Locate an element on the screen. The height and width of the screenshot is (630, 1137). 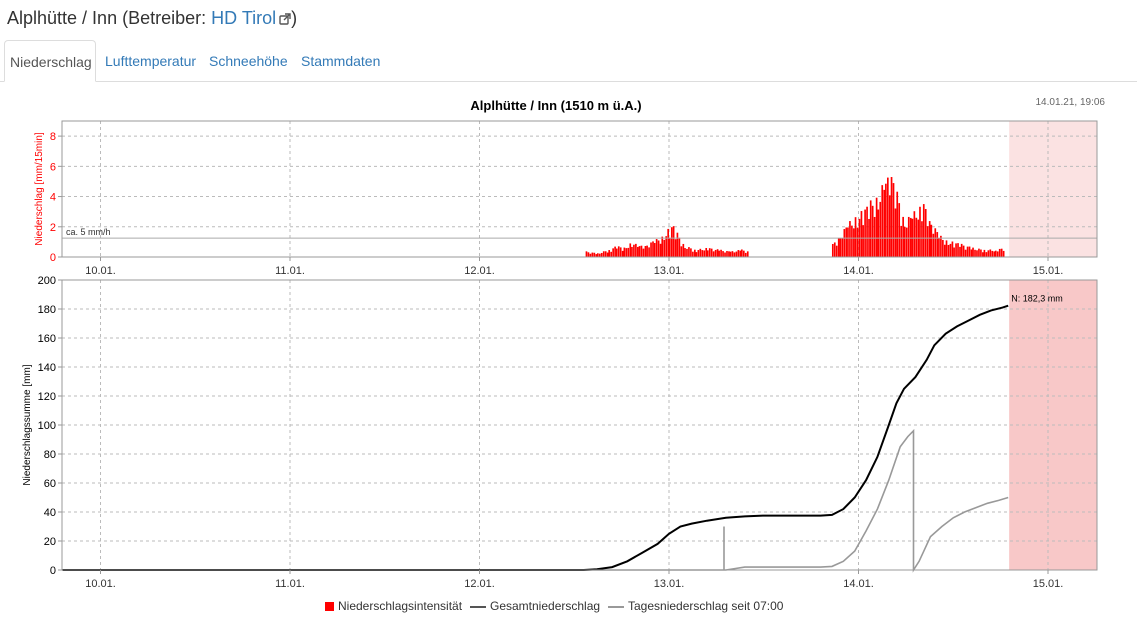
y-axis-top: 0 2 4 6 8 is located at coordinates (56, 197).